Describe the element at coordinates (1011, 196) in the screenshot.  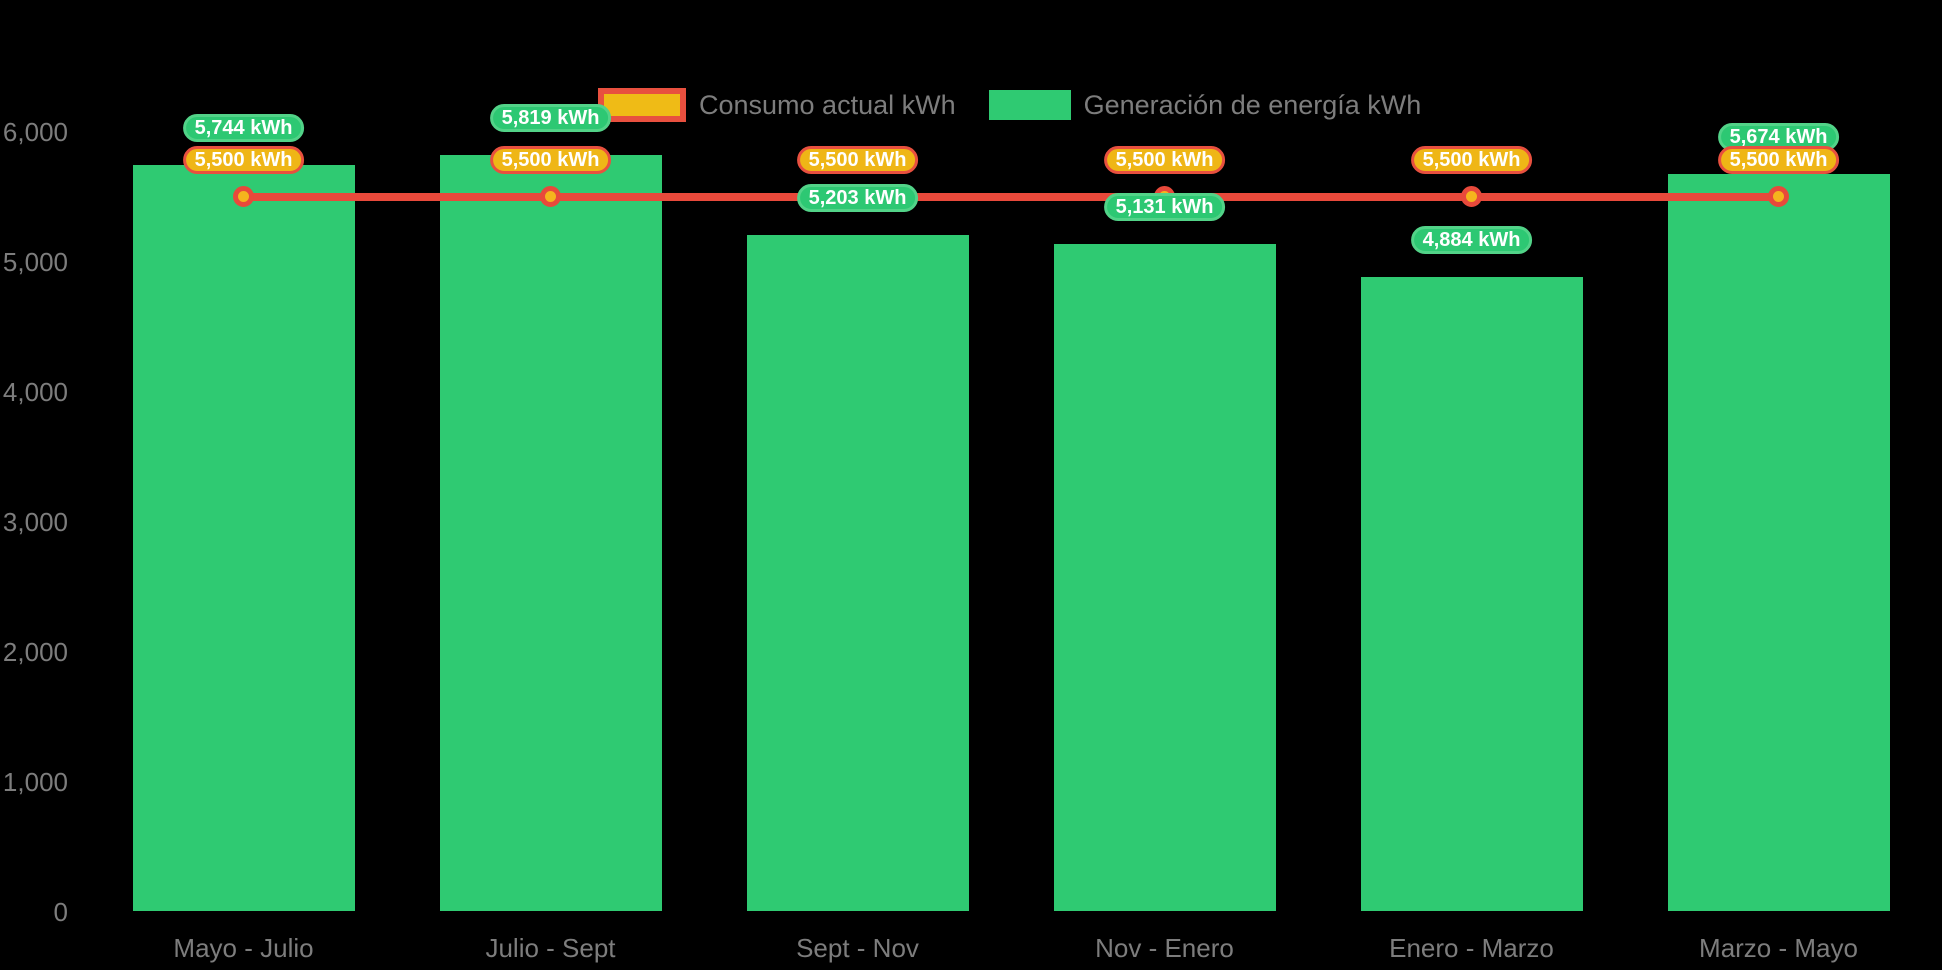
I see `consumption-line` at that location.